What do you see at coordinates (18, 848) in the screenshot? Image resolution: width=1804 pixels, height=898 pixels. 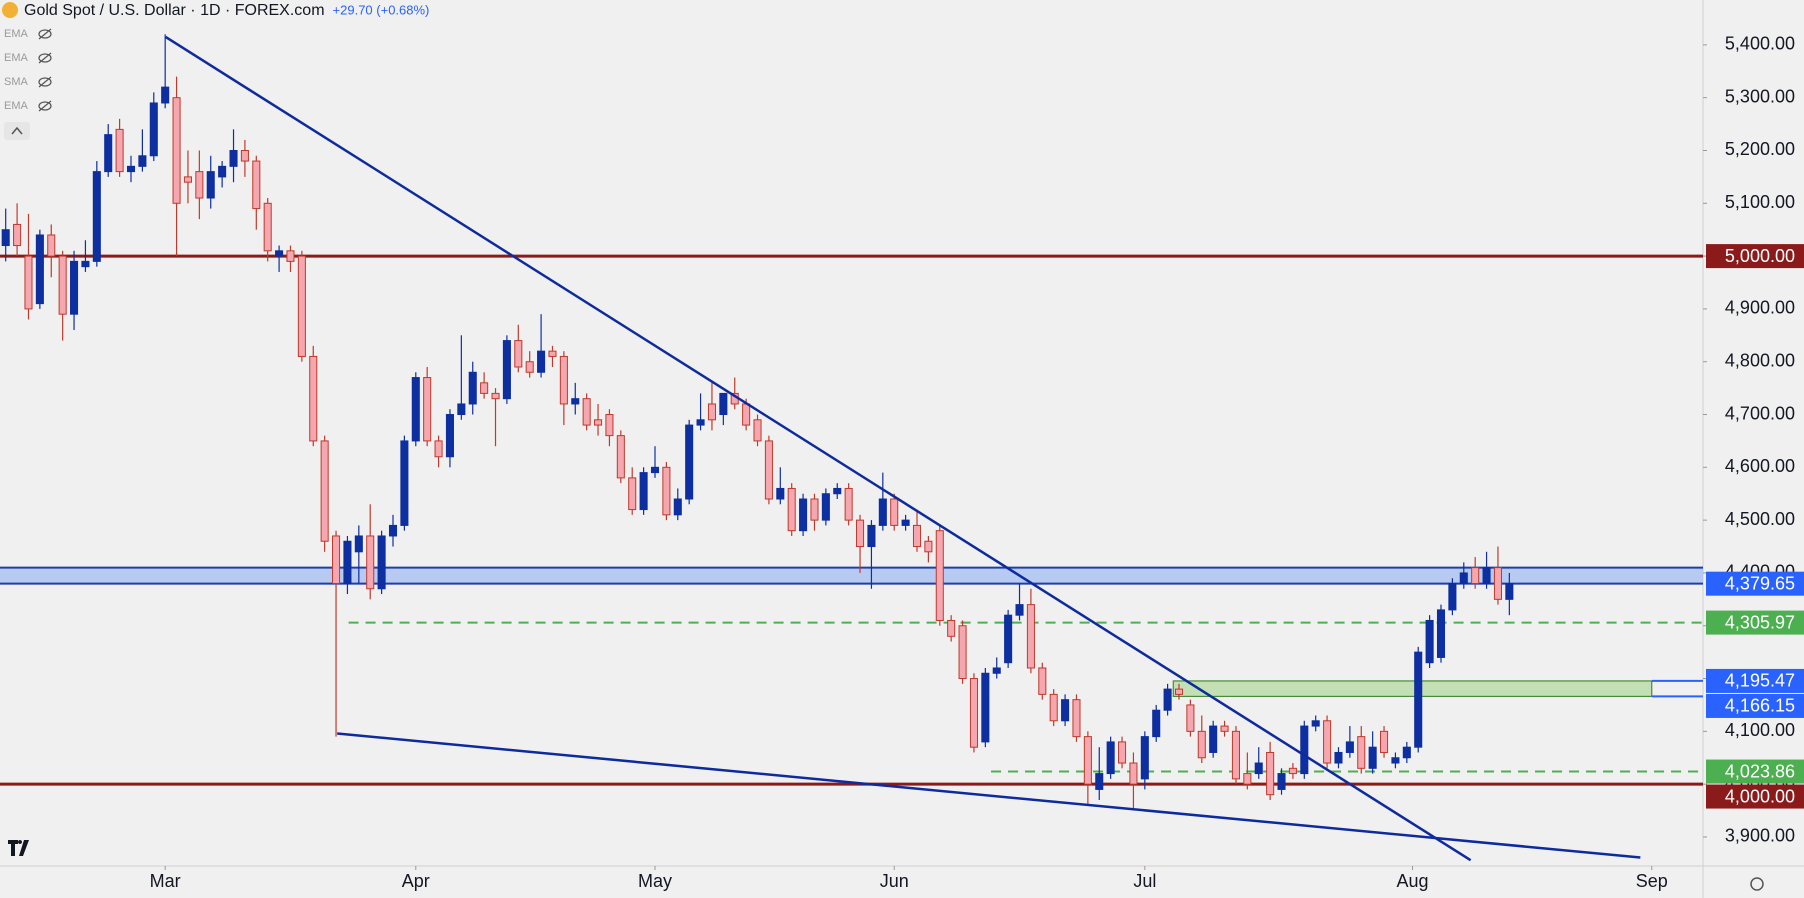 I see `logo` at bounding box center [18, 848].